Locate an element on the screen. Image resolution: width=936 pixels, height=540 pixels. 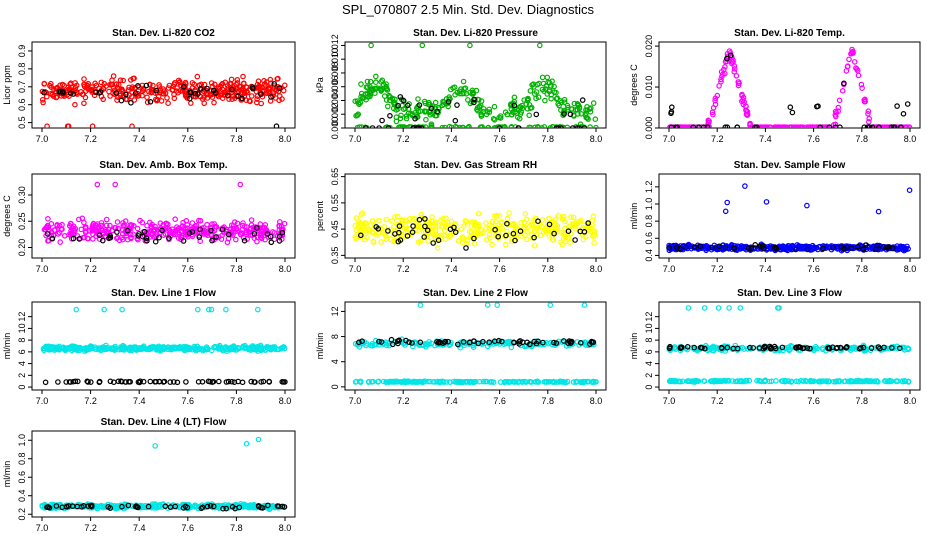
plot-frame is located at coordinates (163, 85).